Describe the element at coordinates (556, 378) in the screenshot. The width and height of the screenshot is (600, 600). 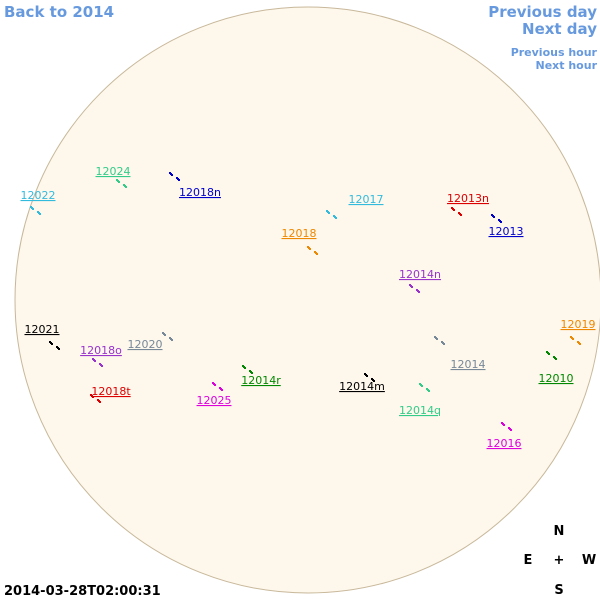
I see `region-label: 12010` at that location.